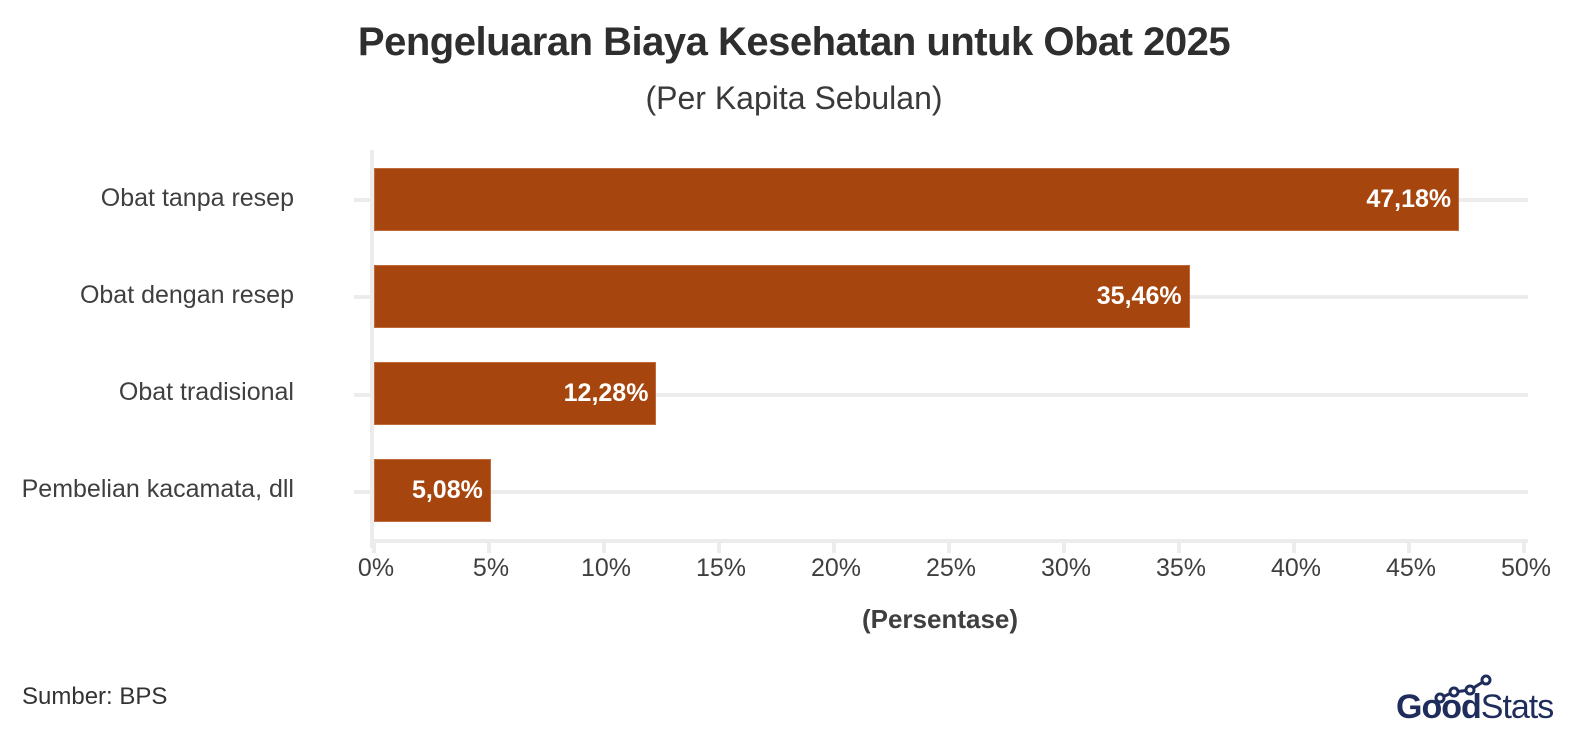 This screenshot has width=1588, height=752. What do you see at coordinates (606, 568) in the screenshot?
I see `x-tick-label: 10%` at bounding box center [606, 568].